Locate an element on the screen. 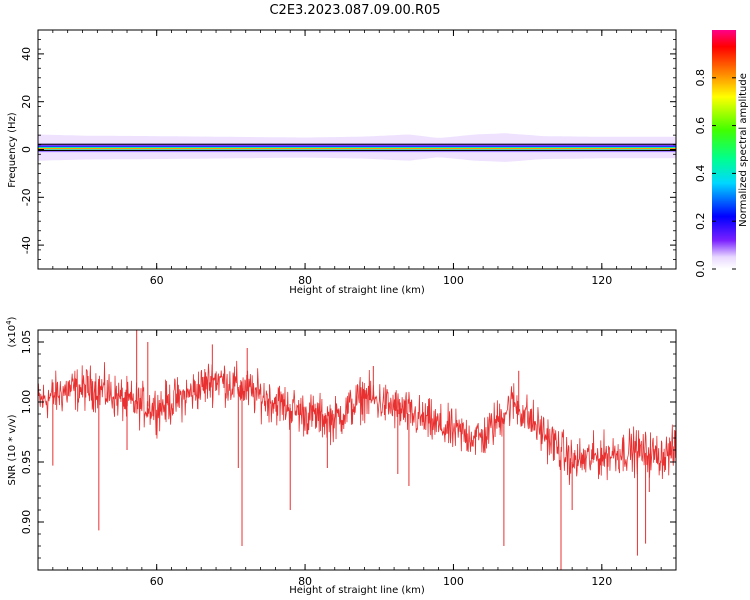  band-core is located at coordinates (357, 147).